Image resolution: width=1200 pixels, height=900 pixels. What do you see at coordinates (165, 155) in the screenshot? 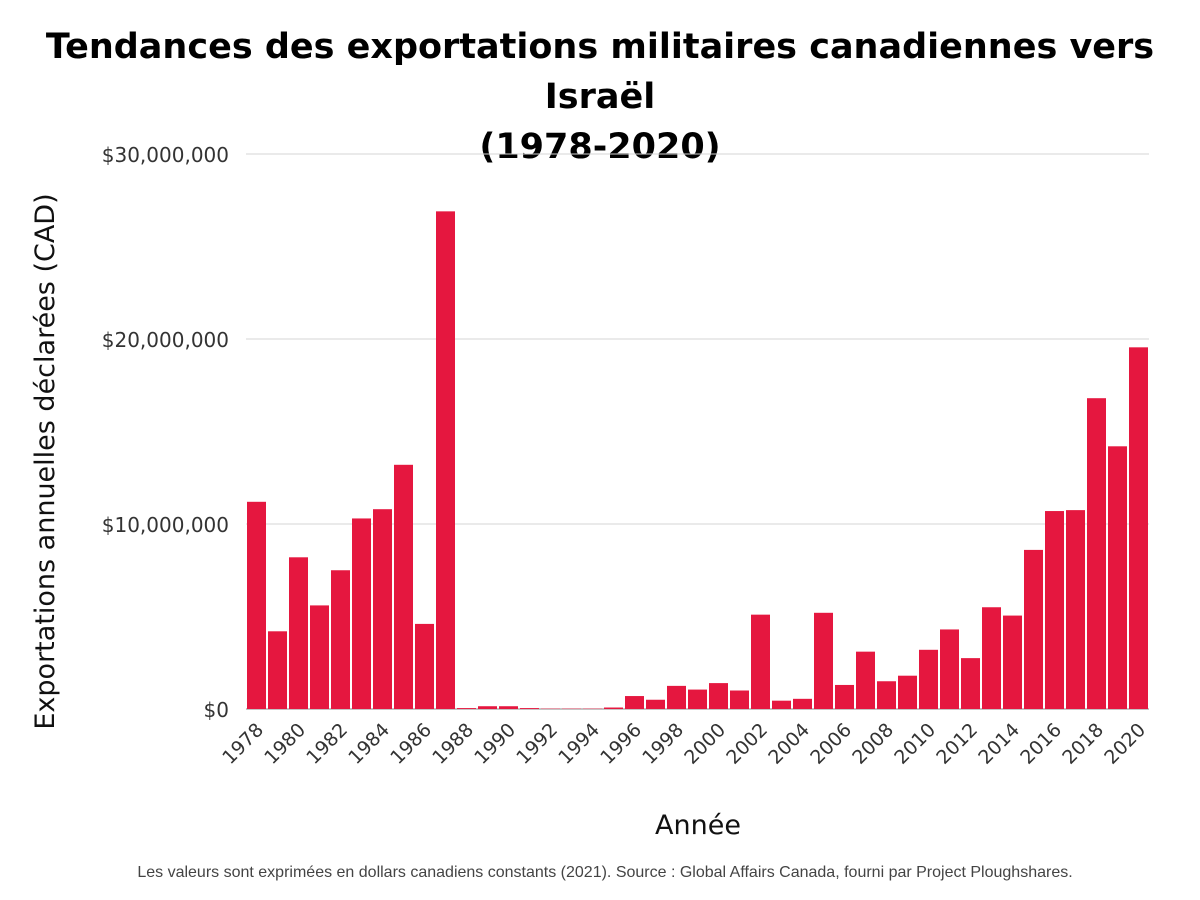
I see `y-tick-label: $30,000,000` at bounding box center [165, 155].